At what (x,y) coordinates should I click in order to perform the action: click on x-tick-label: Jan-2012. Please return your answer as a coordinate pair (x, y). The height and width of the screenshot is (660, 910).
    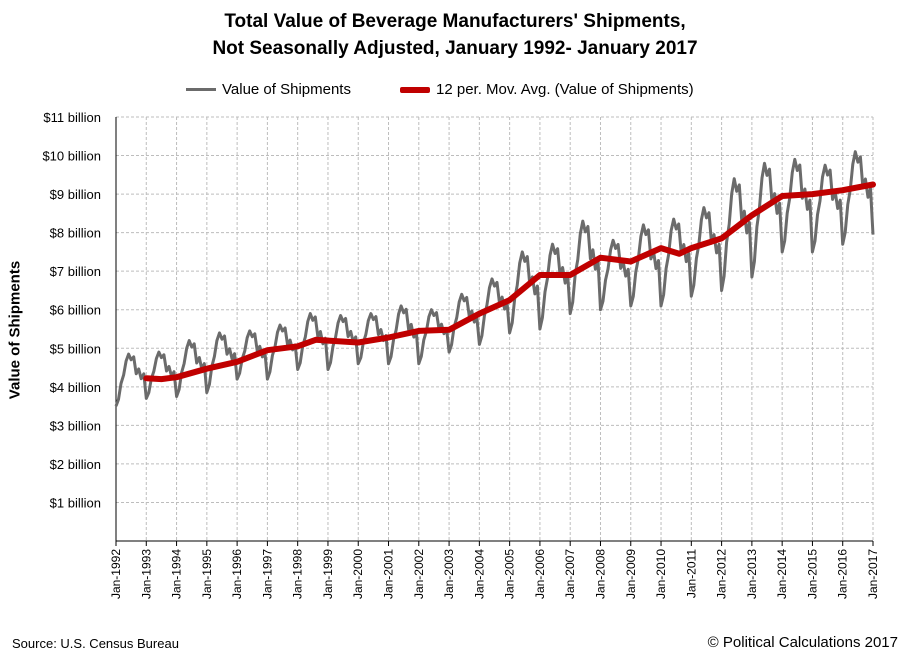
    Looking at the image, I should click on (722, 574).